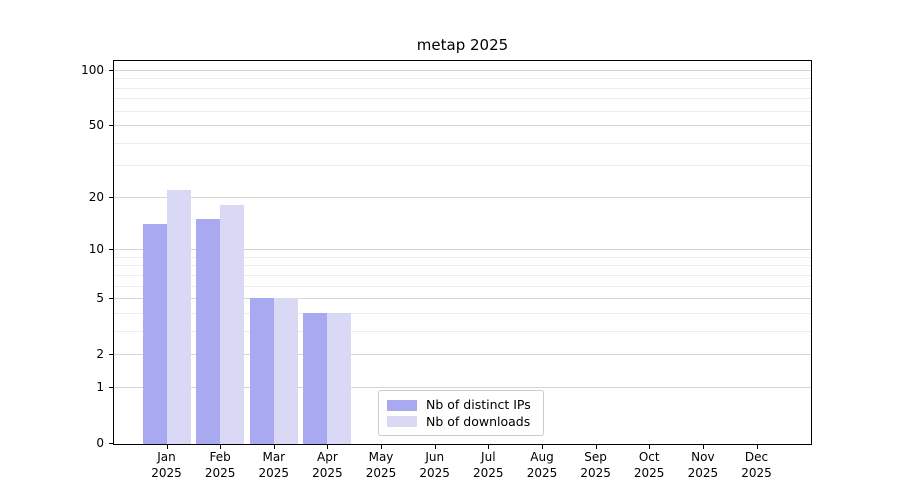 The width and height of the screenshot is (900, 500). I want to click on y-tick-label: 100, so click(92, 70).